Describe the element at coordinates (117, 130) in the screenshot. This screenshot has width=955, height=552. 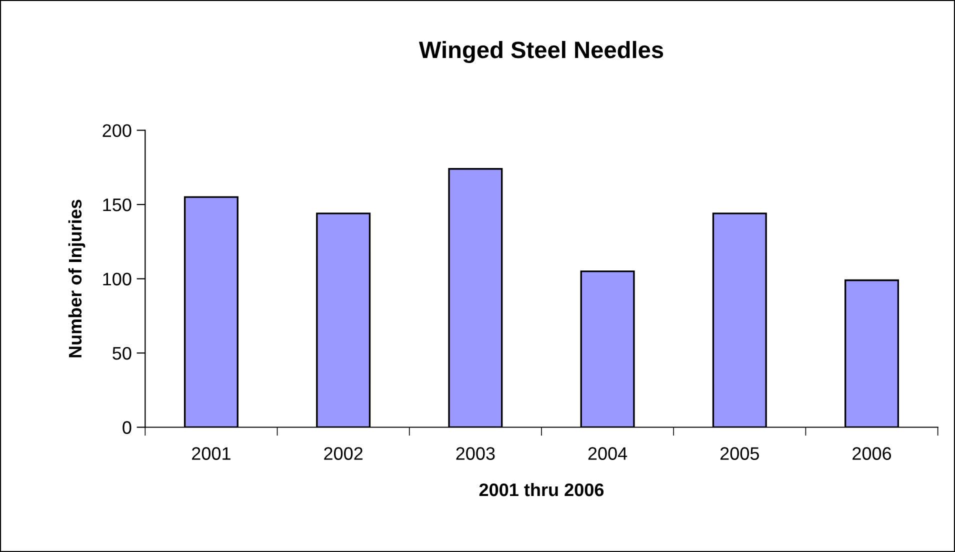
I see `y-tick-label: 200` at that location.